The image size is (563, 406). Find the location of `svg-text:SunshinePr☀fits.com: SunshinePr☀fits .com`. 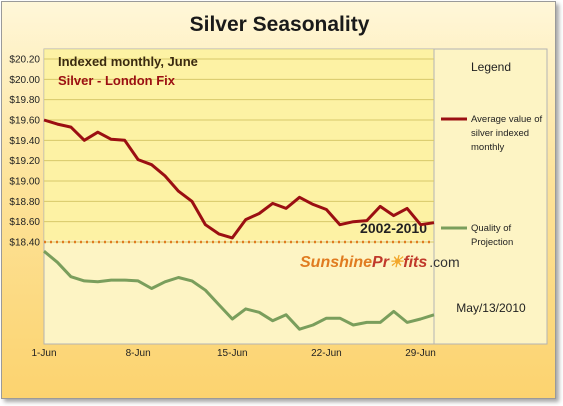

svg-text:SunshinePr☀fits.com: SunshinePr☀fits .com is located at coordinates (380, 262).